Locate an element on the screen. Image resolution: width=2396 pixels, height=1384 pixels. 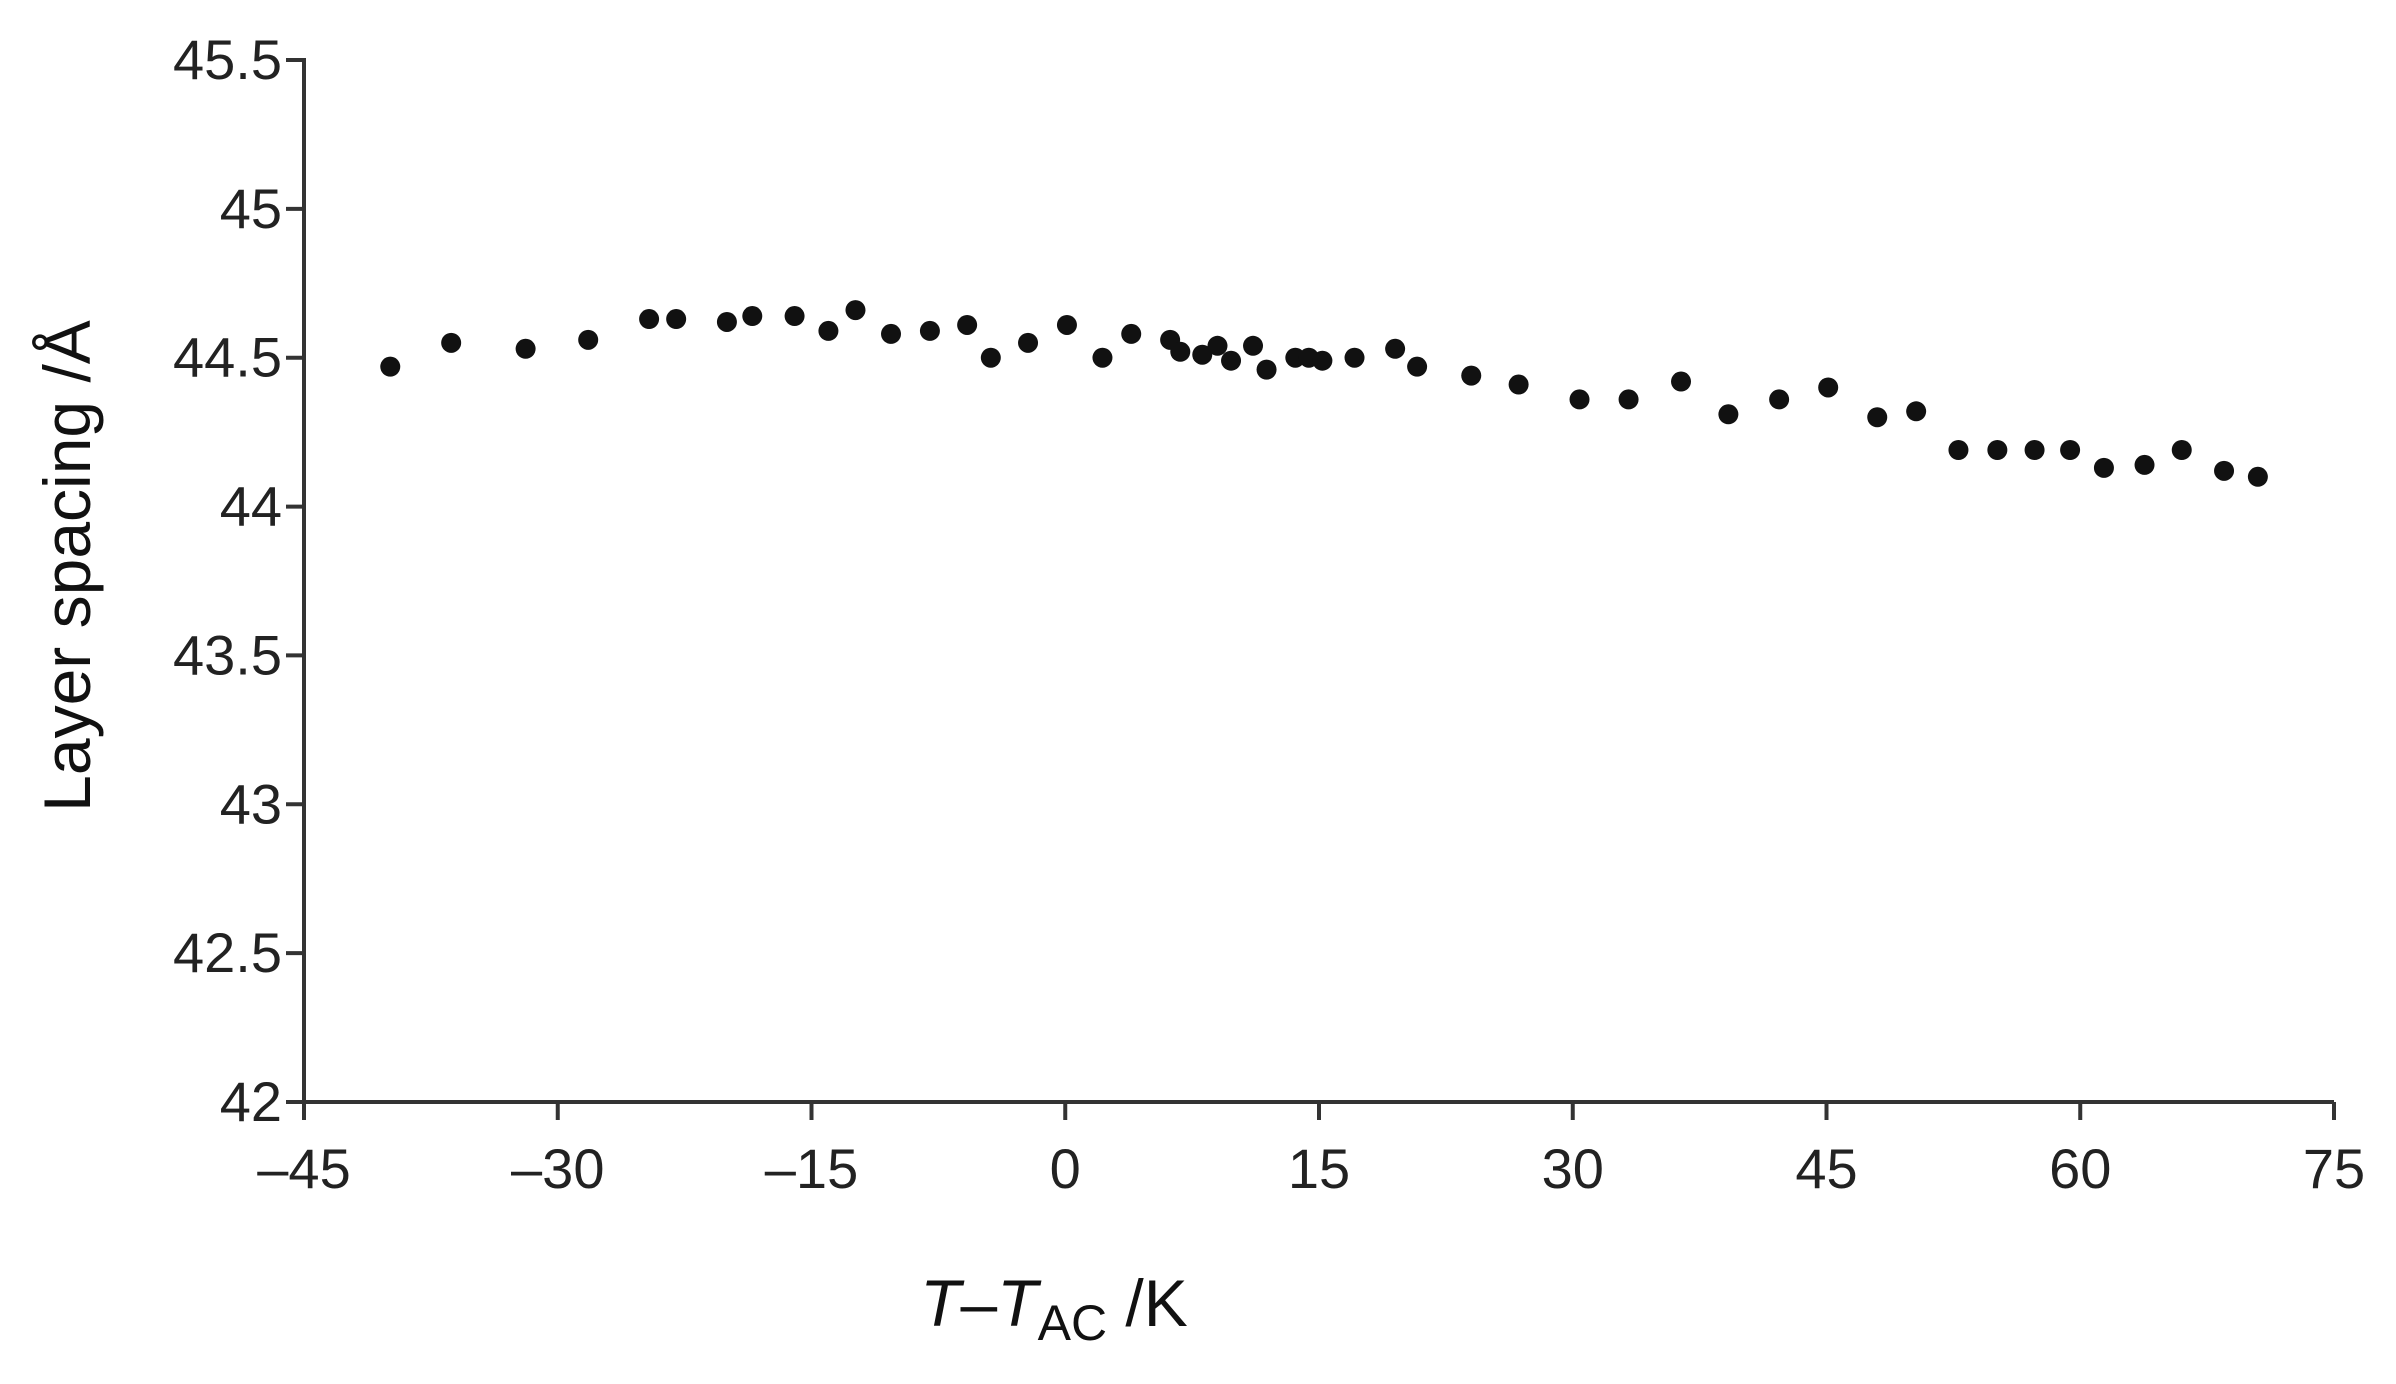
x-axis-title-var2: T is located at coordinates (1019, 1303).